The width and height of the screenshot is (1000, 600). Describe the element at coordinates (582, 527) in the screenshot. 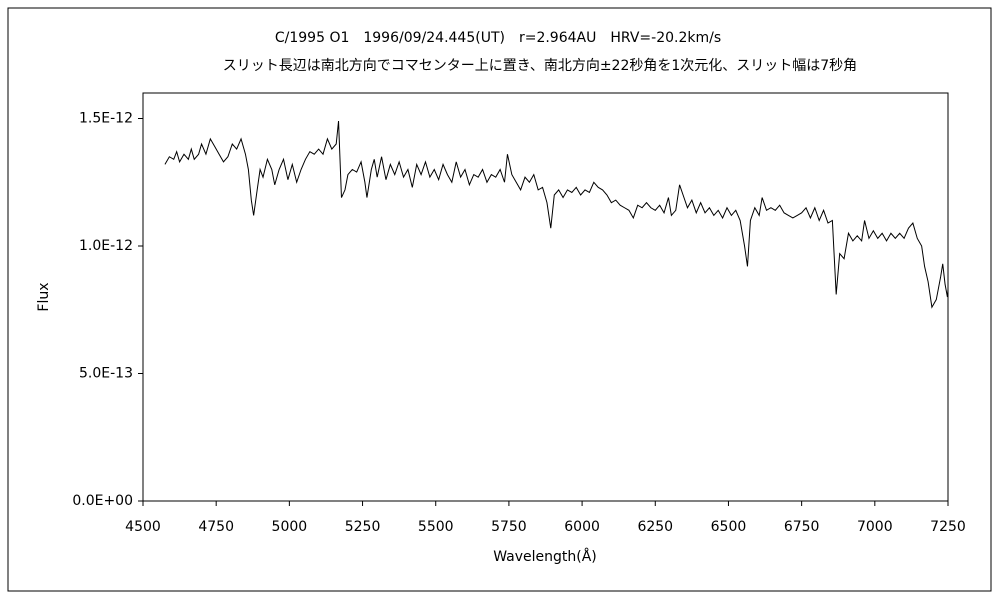

I see `x-tick-label: 6000` at that location.